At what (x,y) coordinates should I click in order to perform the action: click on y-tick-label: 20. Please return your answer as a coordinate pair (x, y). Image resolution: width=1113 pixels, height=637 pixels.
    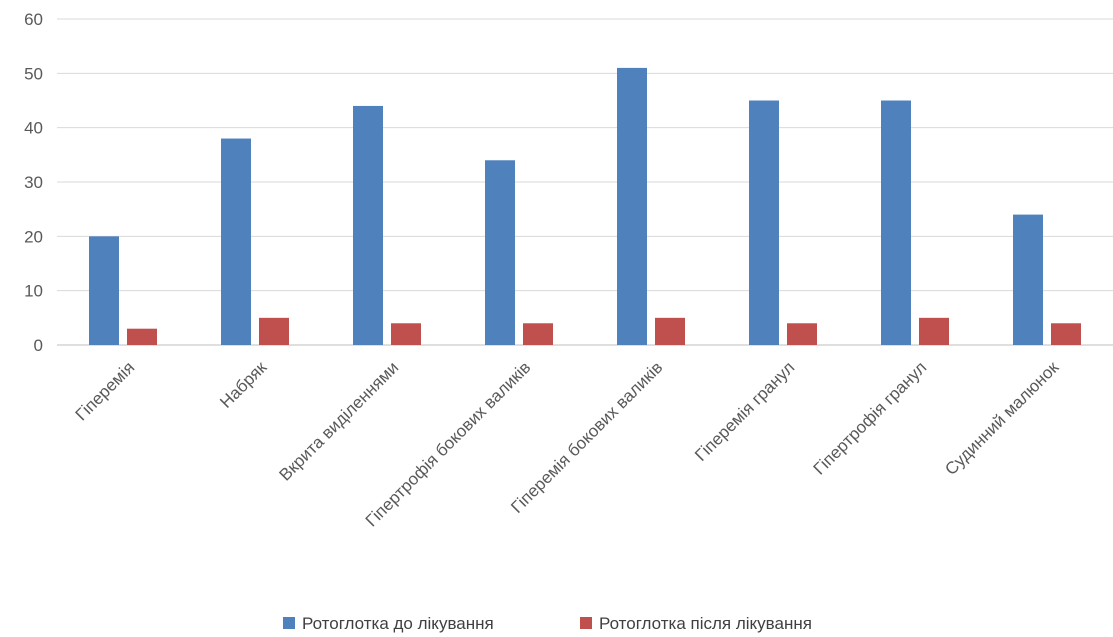
    Looking at the image, I should click on (33, 236).